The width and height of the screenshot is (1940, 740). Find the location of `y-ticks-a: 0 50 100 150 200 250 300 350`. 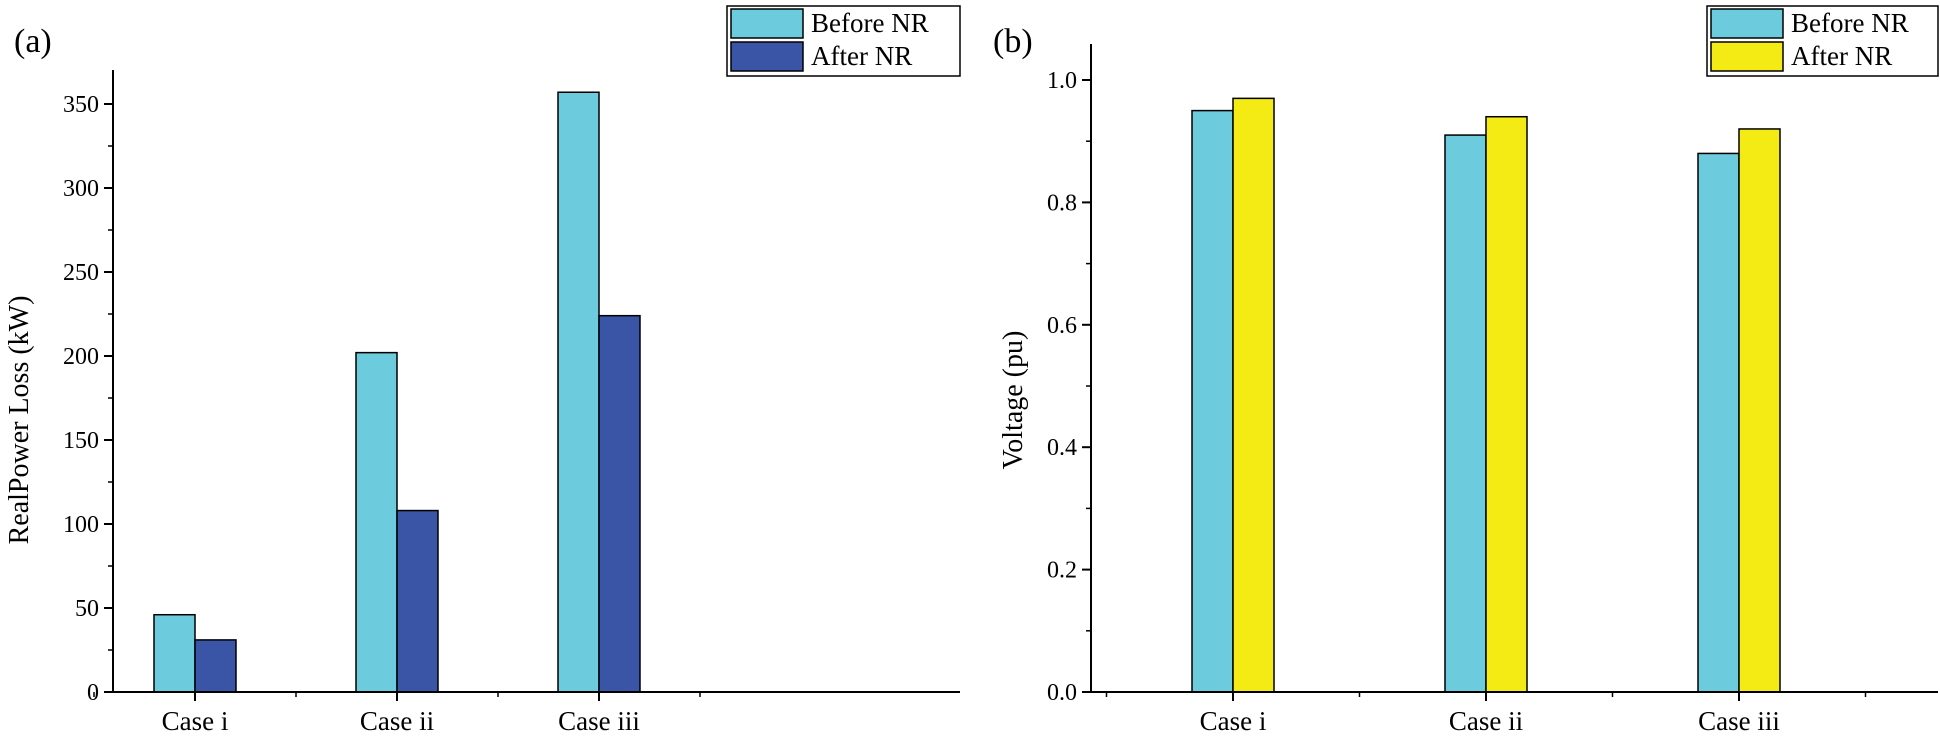

y-ticks-a: 0 50 100 150 200 250 300 350 is located at coordinates (88, 399).